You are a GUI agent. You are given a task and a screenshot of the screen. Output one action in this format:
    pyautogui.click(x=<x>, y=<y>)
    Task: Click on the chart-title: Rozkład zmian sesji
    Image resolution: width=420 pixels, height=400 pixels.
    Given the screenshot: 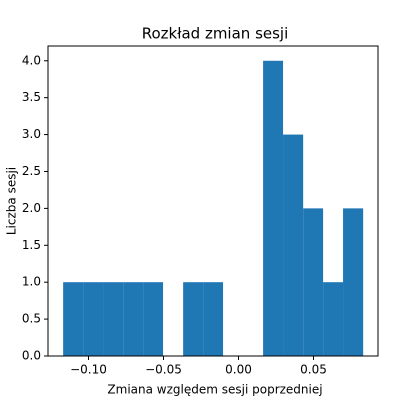 What is the action you would take?
    pyautogui.click(x=215, y=34)
    